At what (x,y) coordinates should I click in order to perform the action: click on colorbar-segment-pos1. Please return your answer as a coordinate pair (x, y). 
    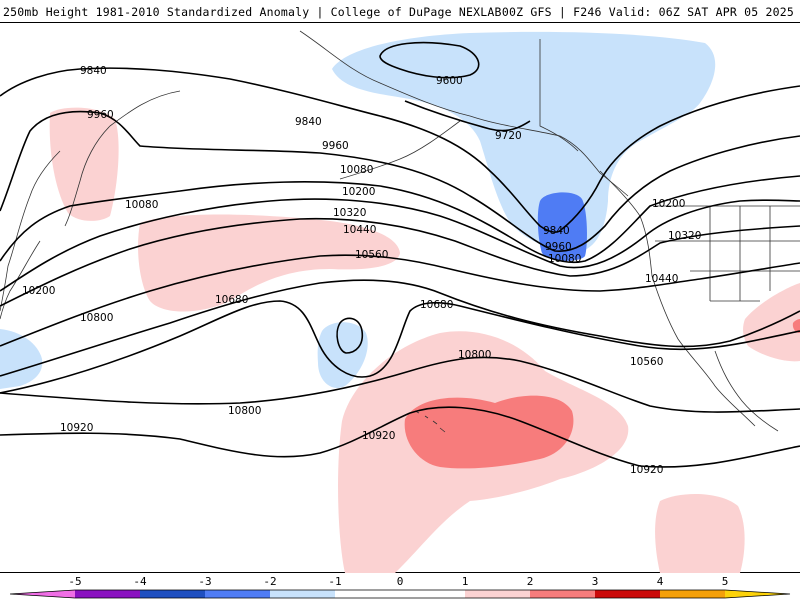
    Looking at the image, I should click on (497, 594).